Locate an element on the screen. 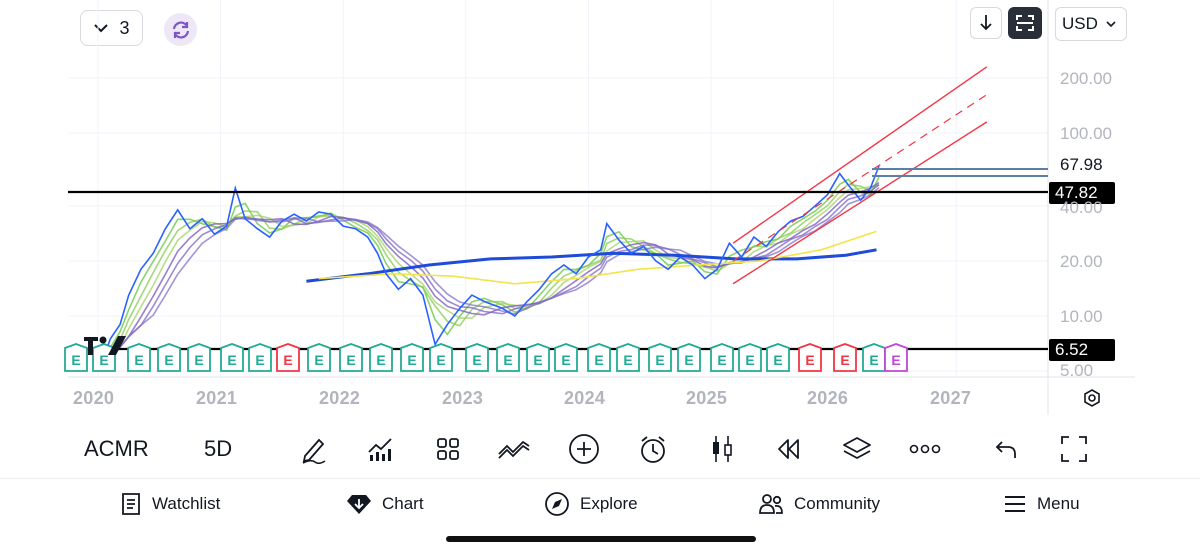 The image size is (1200, 555). time-tick-2023: 2023 is located at coordinates (463, 398).